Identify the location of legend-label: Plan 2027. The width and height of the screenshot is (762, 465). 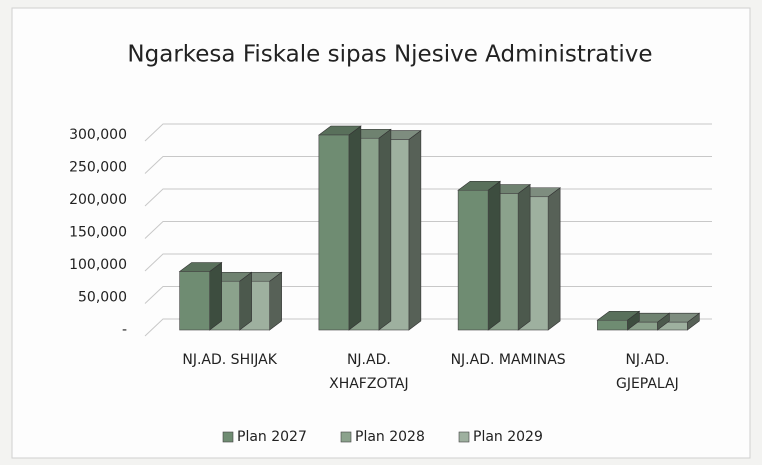
(272, 437).